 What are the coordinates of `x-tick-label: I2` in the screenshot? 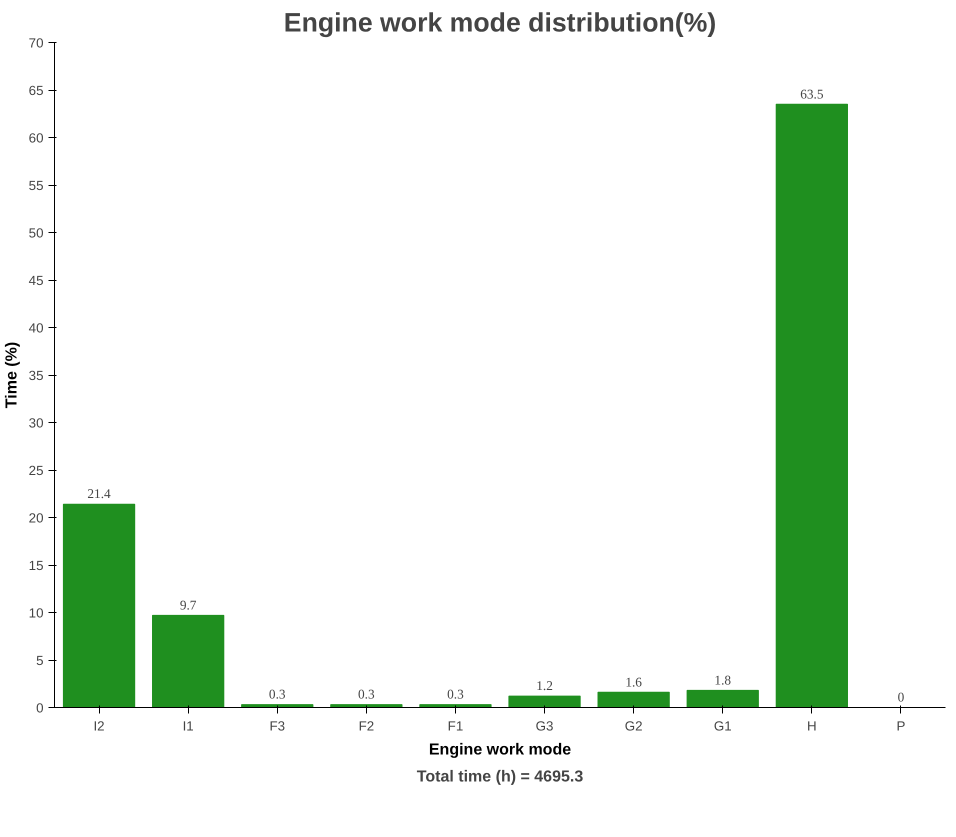 It's located at (99, 726).